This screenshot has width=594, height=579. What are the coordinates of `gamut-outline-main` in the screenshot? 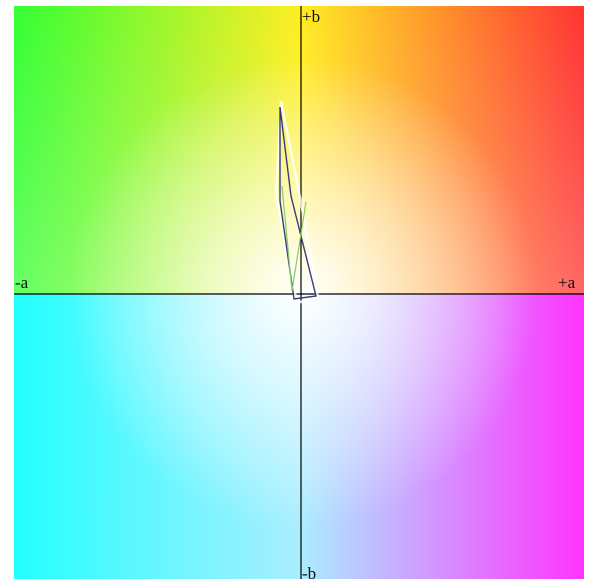 It's located at (298, 203).